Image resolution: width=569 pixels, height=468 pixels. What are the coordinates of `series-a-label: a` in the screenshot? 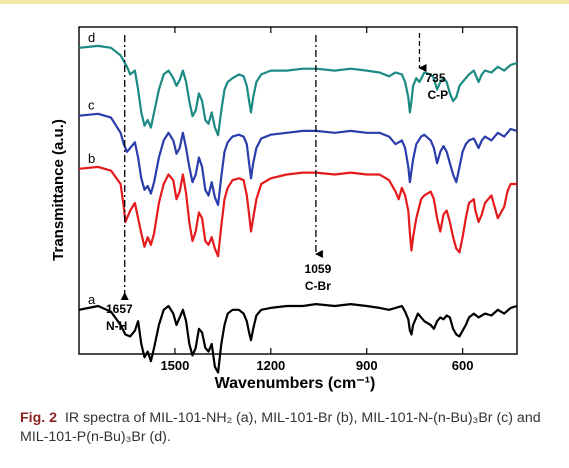 It's located at (92, 299).